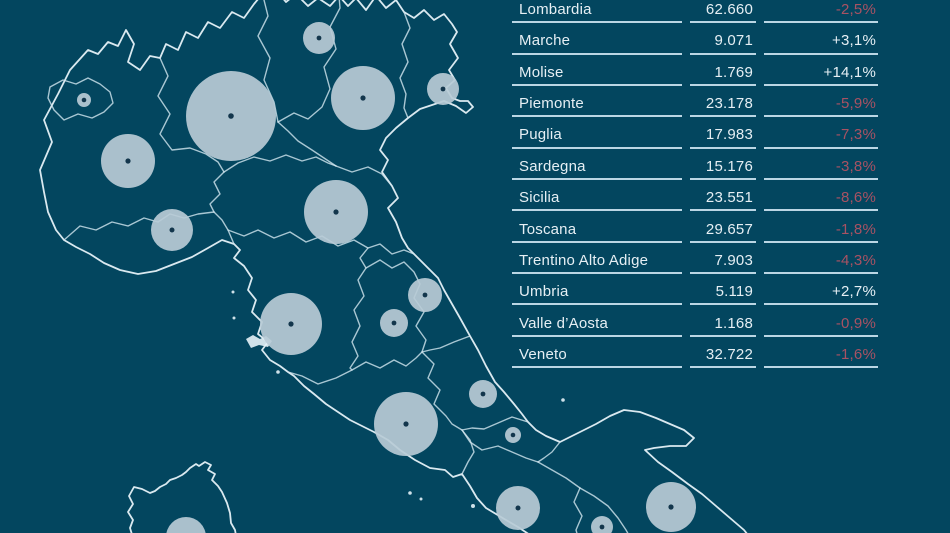  What do you see at coordinates (723, 75) in the screenshot?
I see `region-value: 1.769` at bounding box center [723, 75].